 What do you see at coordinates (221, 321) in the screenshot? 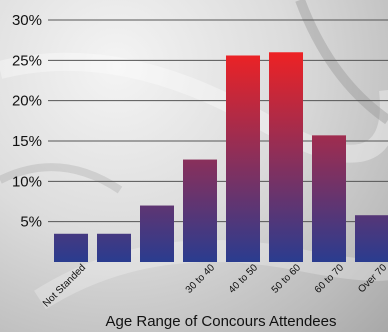
I see `x-axis-title: Age Range of Concours Attendees` at bounding box center [221, 321].